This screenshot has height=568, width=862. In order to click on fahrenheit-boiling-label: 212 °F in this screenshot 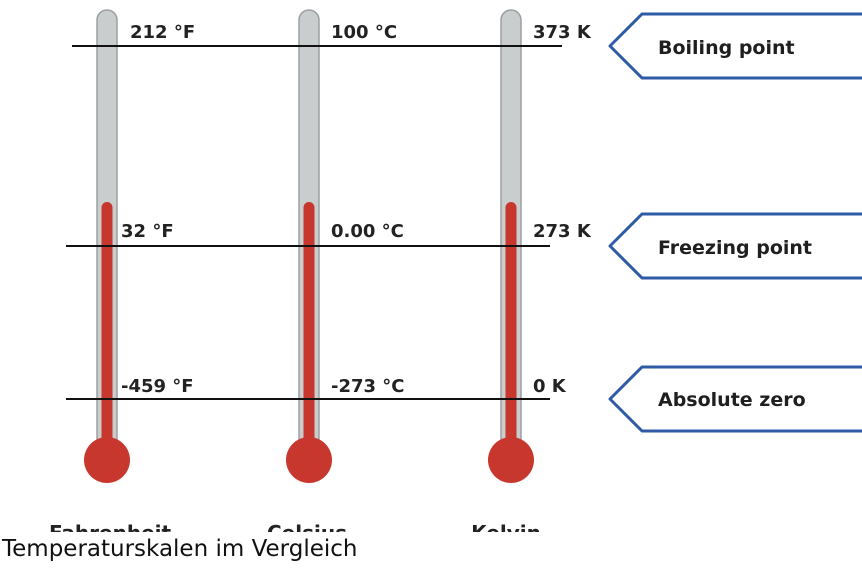, I will do `click(162, 32)`.